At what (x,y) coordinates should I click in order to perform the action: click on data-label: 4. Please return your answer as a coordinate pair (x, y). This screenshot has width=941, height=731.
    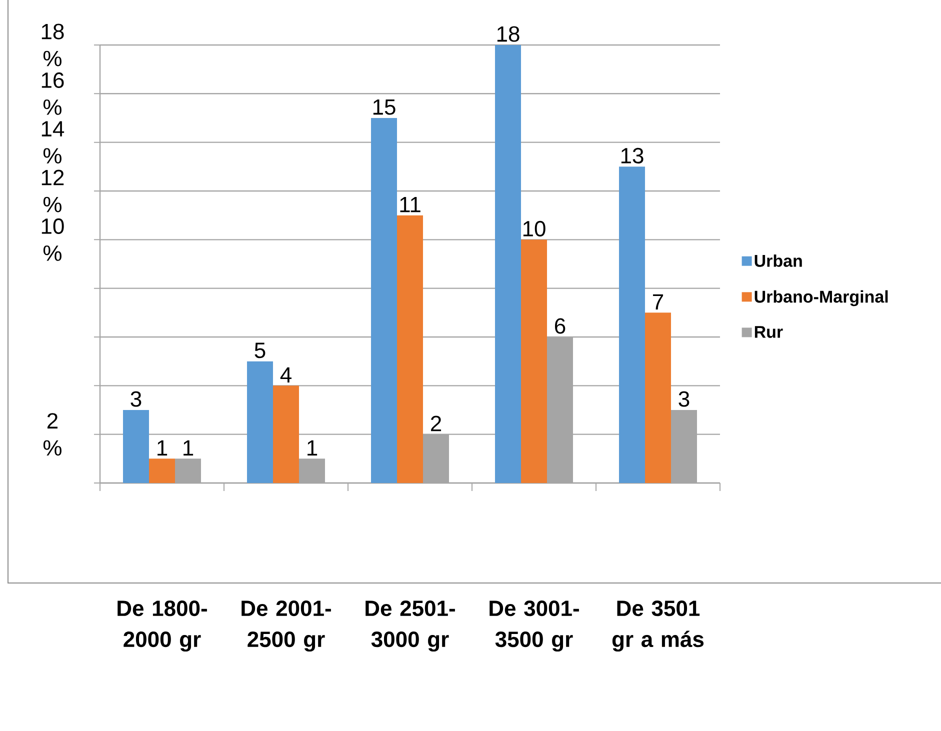
    Looking at the image, I should click on (286, 374).